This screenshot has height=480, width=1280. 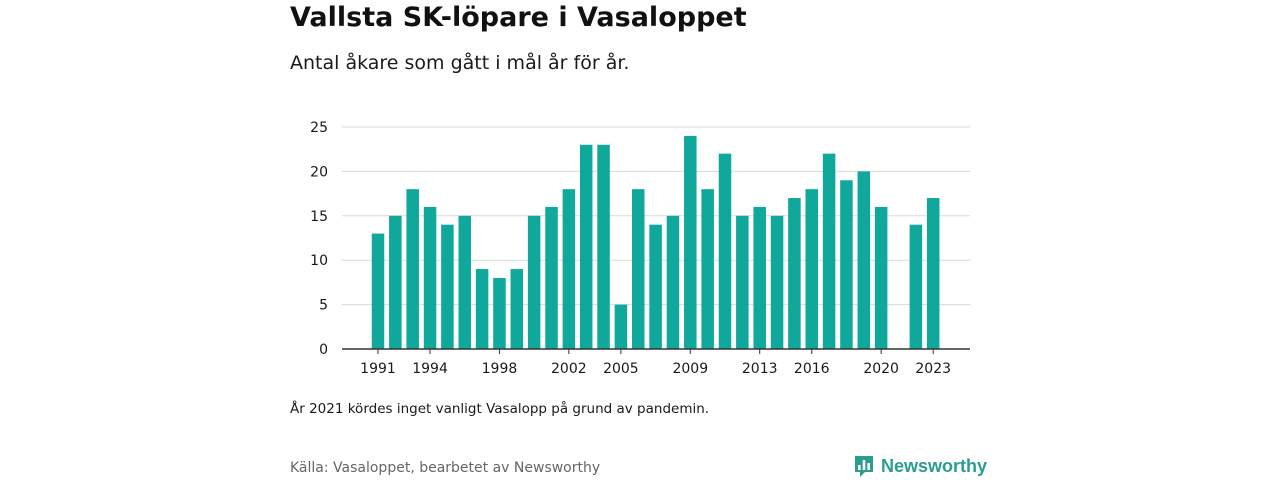 What do you see at coordinates (319, 172) in the screenshot?
I see `y-tick-label: 20` at bounding box center [319, 172].